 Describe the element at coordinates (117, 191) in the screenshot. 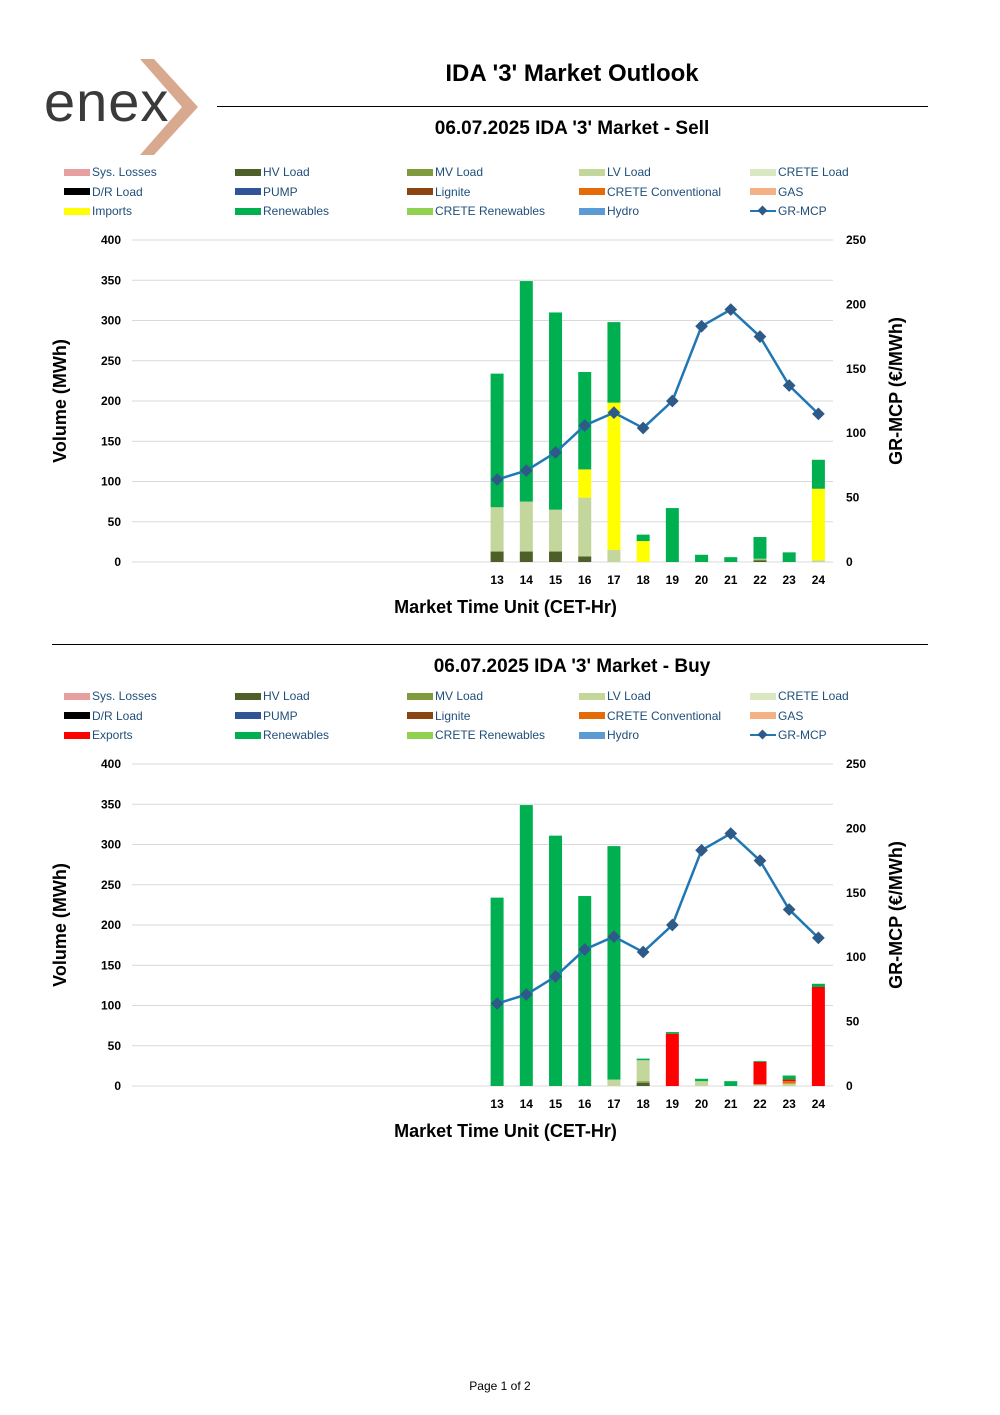

I see `legend-label: D/R Load` at that location.